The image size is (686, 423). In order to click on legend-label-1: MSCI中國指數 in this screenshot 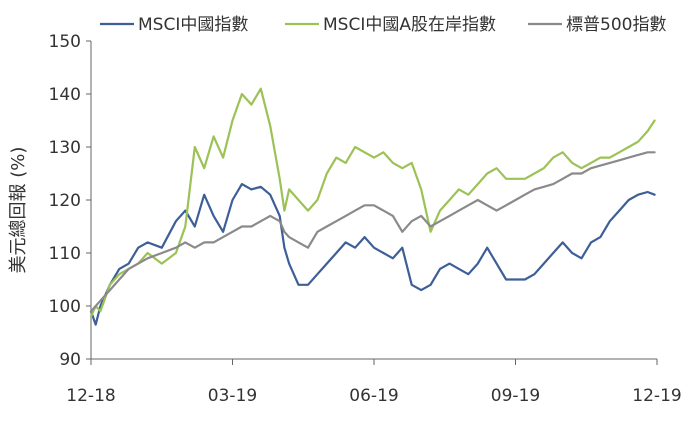, I will do `click(193, 25)`.